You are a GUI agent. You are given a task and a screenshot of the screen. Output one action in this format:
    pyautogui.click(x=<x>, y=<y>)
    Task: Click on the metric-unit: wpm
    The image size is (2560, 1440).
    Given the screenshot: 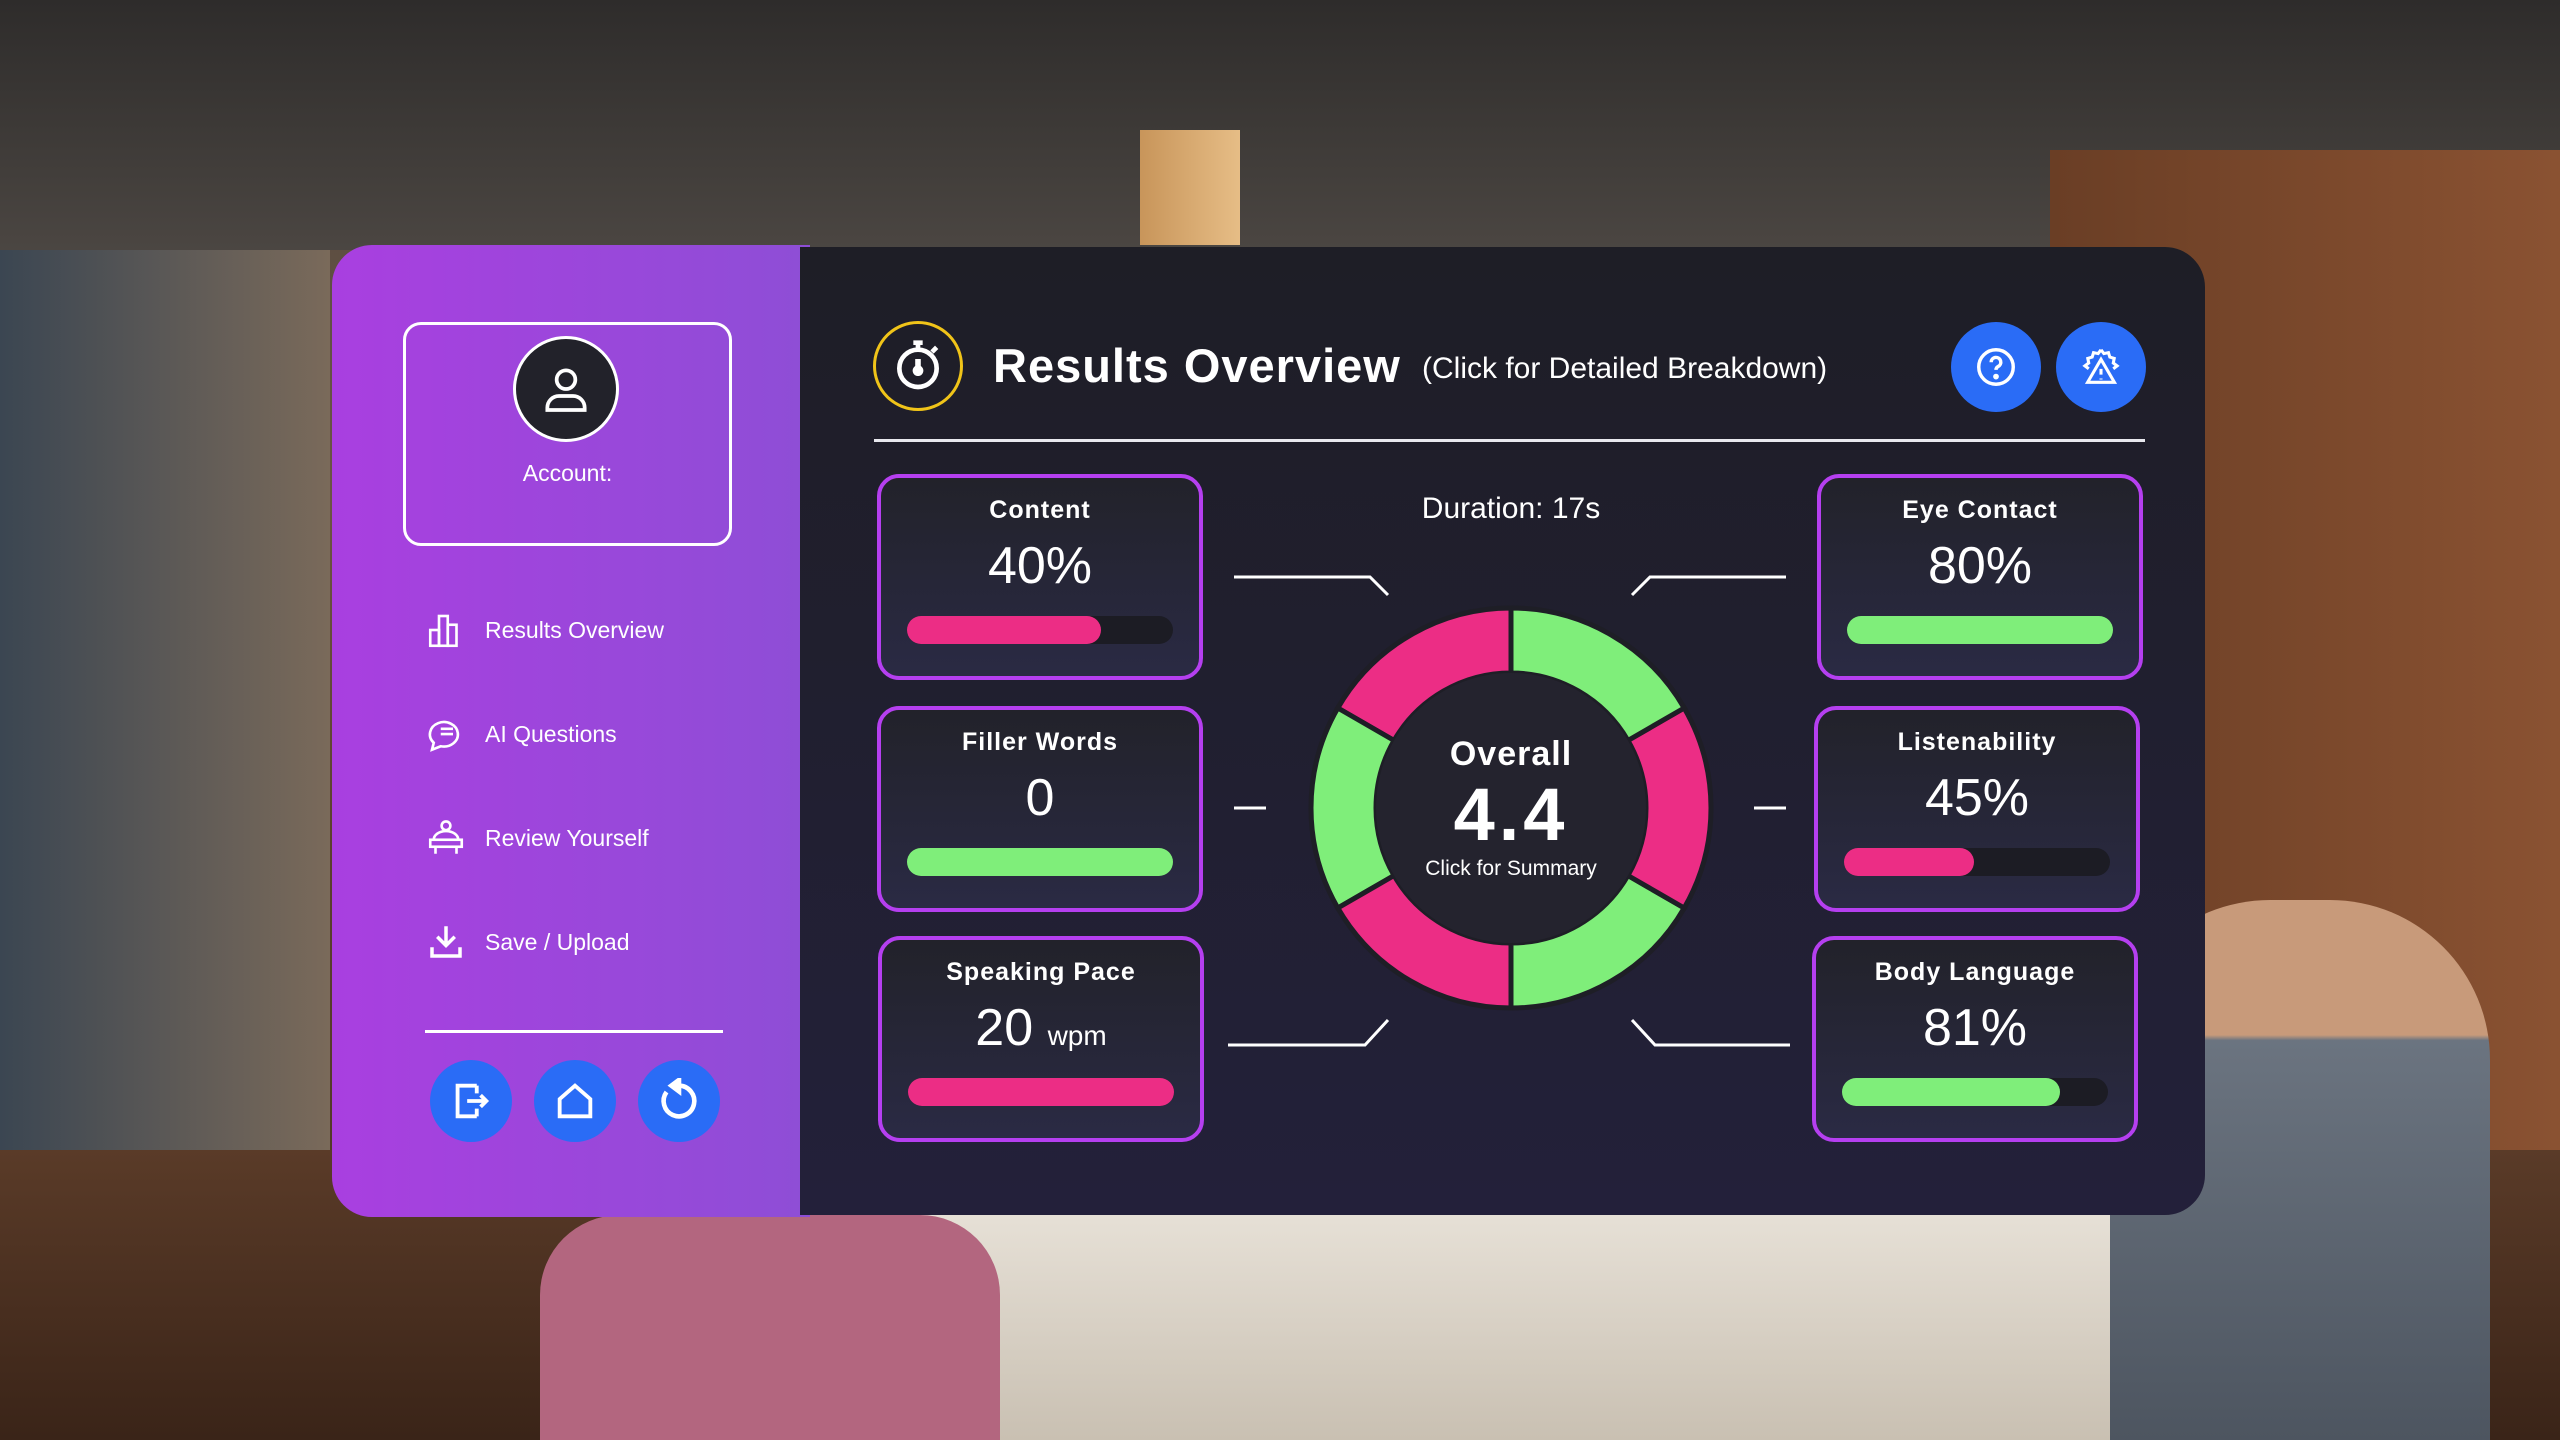 What is the action you would take?
    pyautogui.click(x=1077, y=1035)
    